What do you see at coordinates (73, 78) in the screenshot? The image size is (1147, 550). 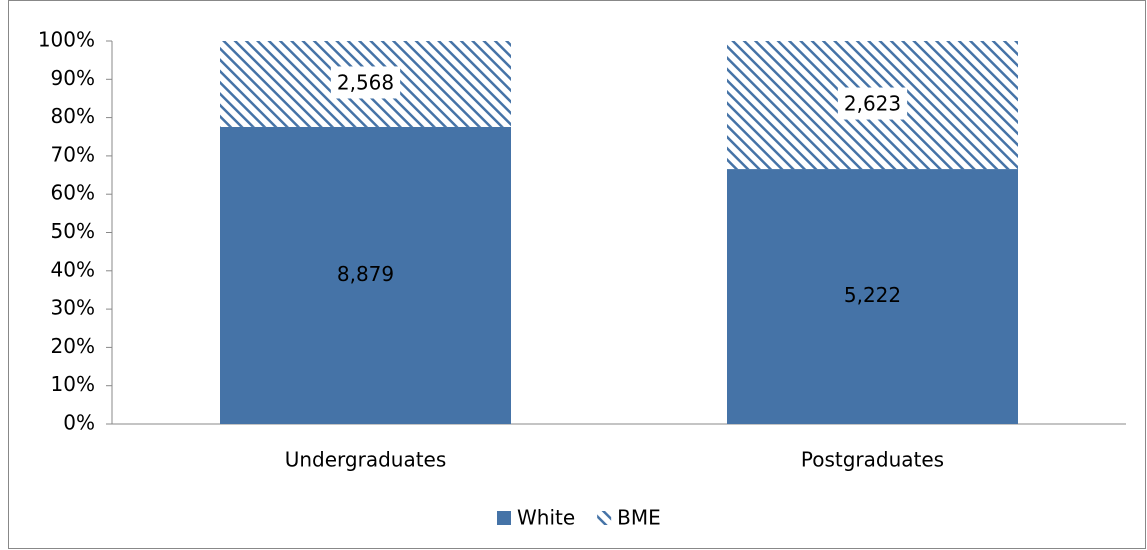 I see `y-tick-label: 90%` at bounding box center [73, 78].